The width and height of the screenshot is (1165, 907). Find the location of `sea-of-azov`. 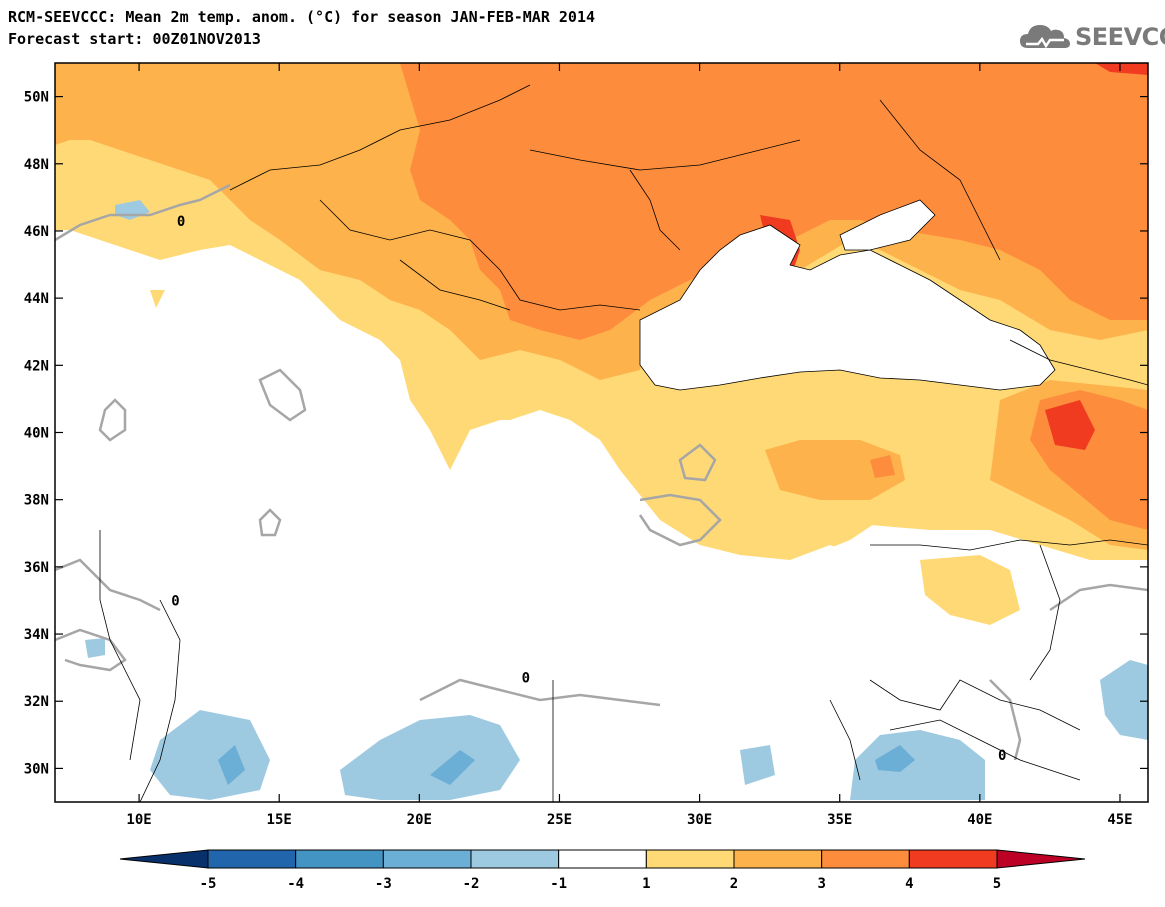

sea-of-azov is located at coordinates (887, 225).